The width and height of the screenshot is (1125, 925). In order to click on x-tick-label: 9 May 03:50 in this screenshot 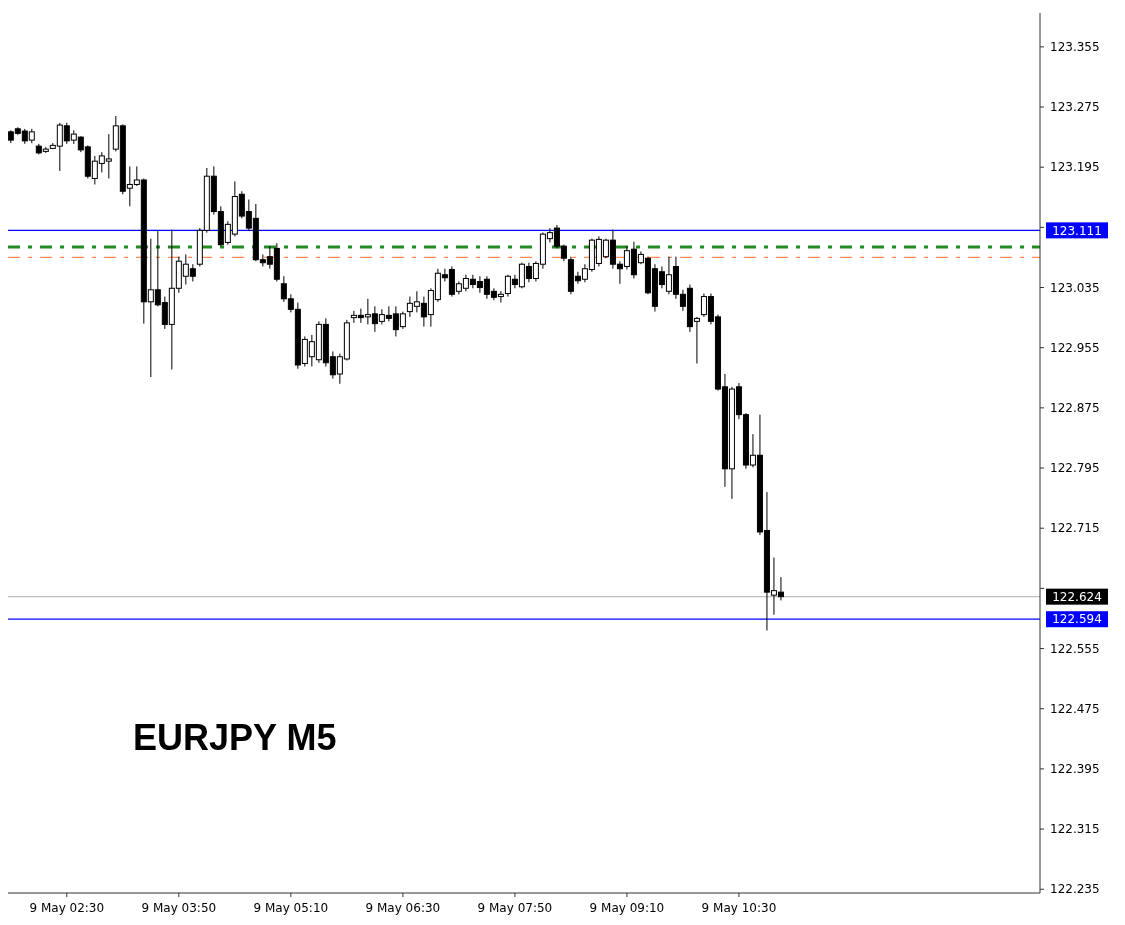, I will do `click(179, 908)`.